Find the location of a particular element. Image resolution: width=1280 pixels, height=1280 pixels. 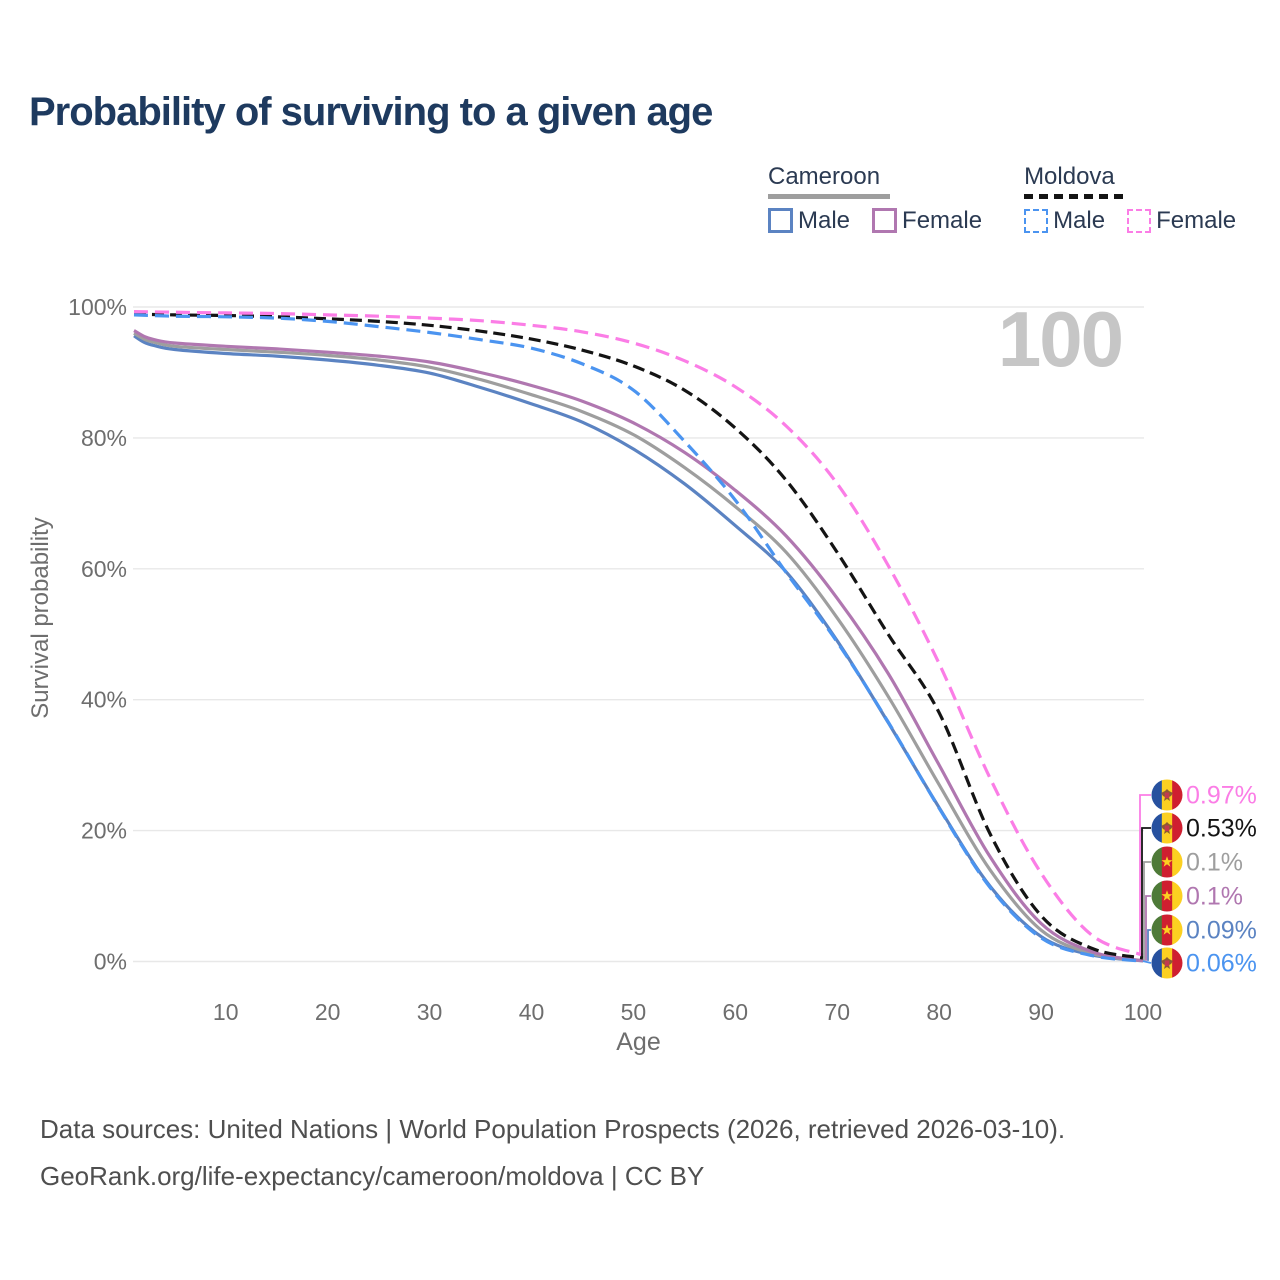

legend: Cameroon Male Female Moldova Male is located at coordinates (1002, 199).